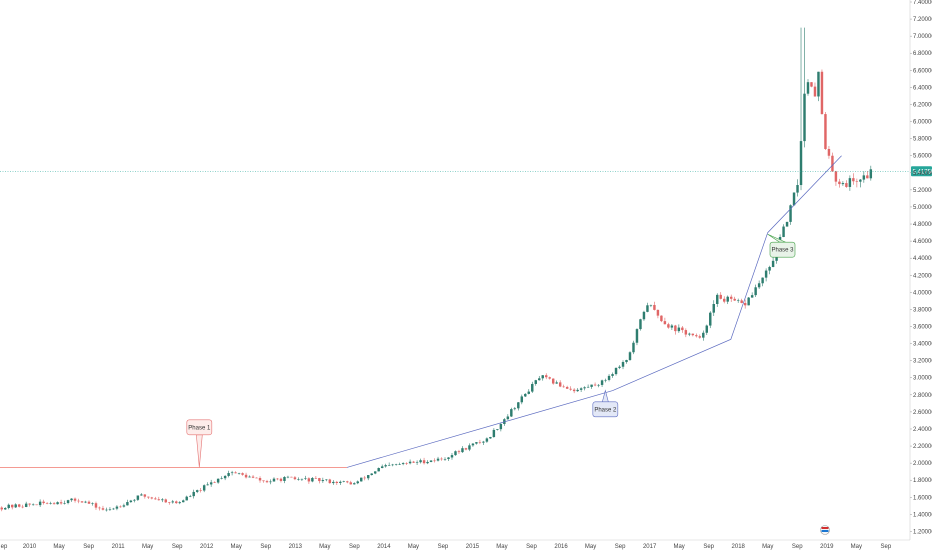 The width and height of the screenshot is (932, 550). What do you see at coordinates (922, 191) in the screenshot?
I see `y-tick-label: 5.20000` at bounding box center [922, 191].